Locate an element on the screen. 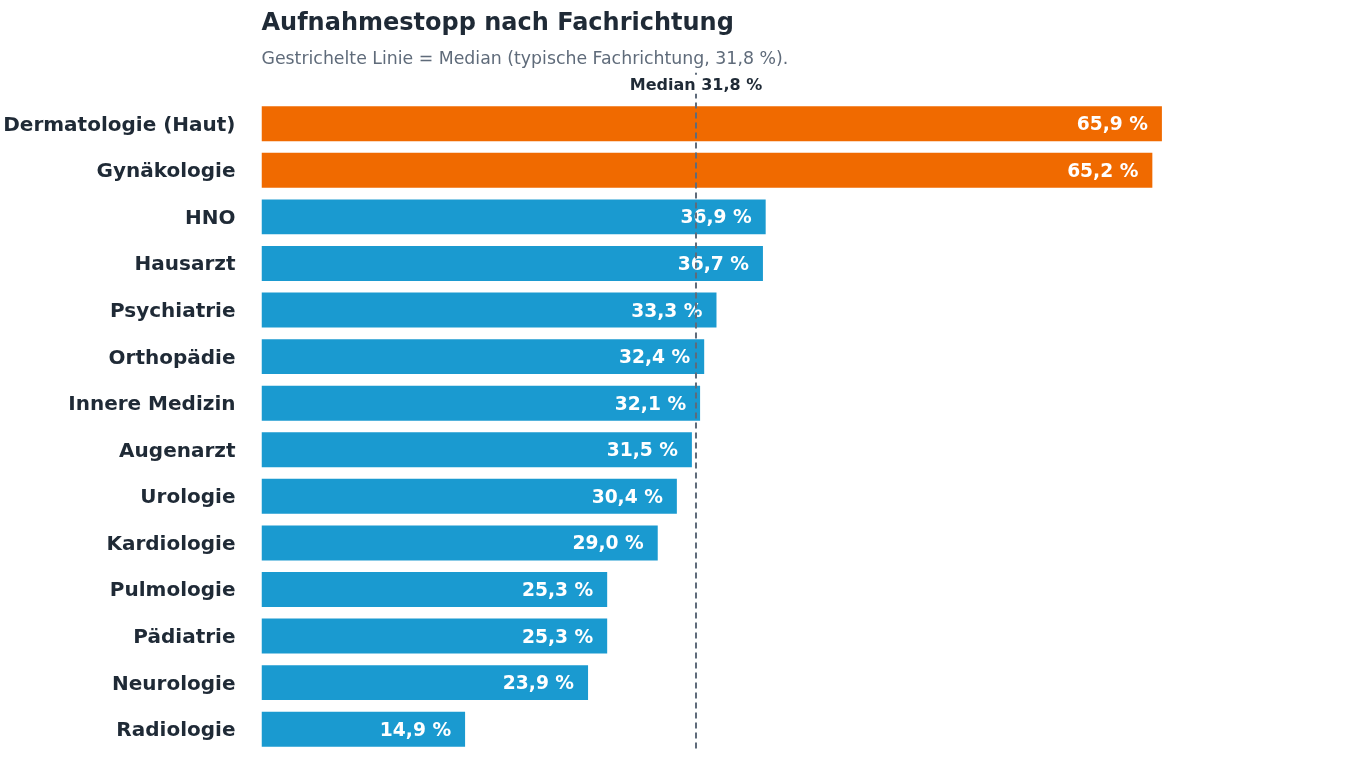  data-label: 14,9 % is located at coordinates (415, 729).